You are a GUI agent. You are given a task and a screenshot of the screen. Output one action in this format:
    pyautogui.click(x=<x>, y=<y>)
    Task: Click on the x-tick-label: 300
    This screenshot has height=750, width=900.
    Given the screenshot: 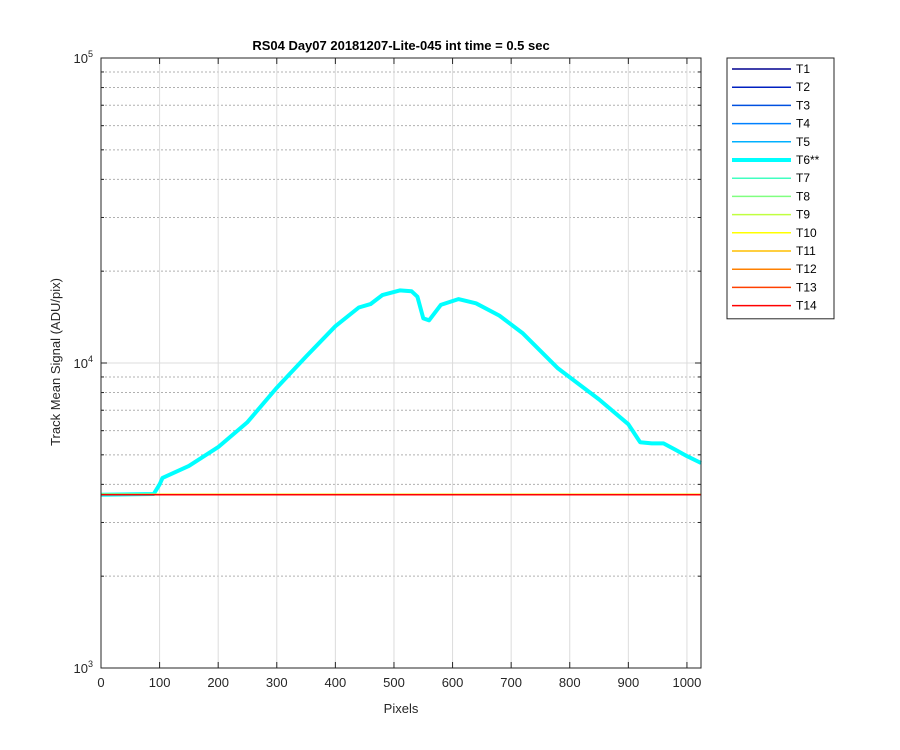 What is the action you would take?
    pyautogui.click(x=277, y=682)
    